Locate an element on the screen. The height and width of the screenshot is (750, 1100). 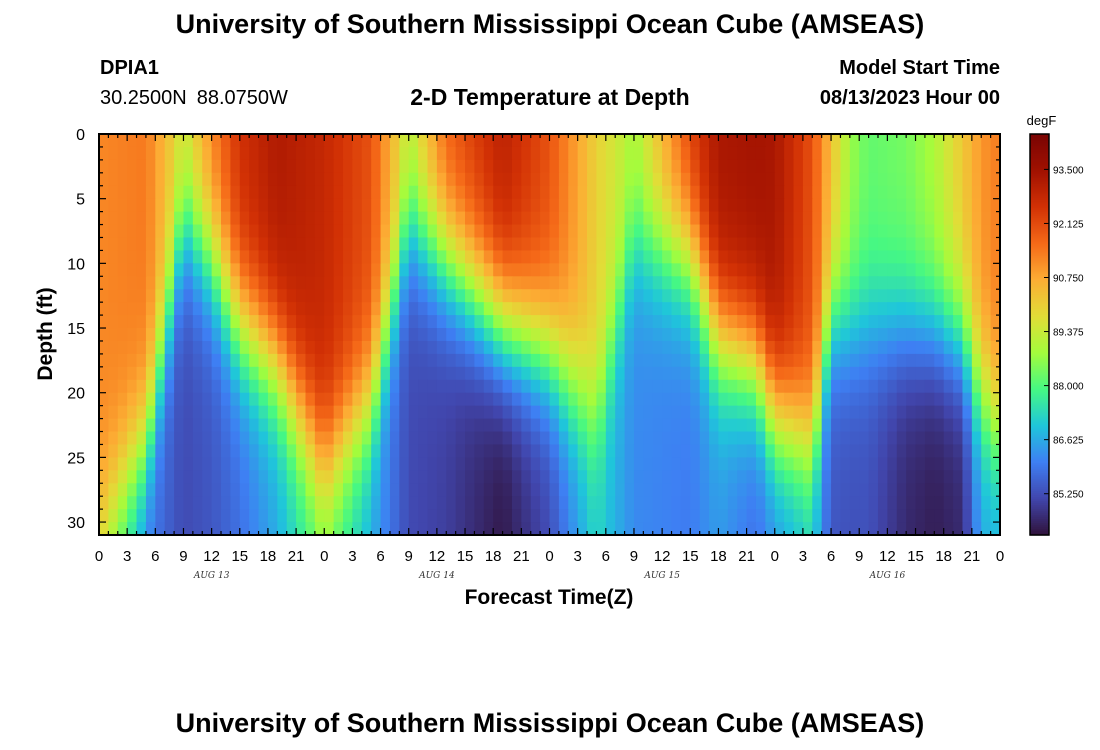
x-tick-label: 3 is located at coordinates (577, 556).